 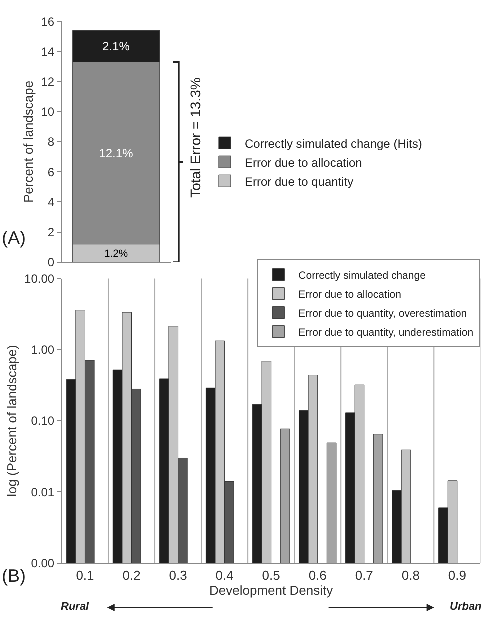 I want to click on text: Urban, so click(x=466, y=607).